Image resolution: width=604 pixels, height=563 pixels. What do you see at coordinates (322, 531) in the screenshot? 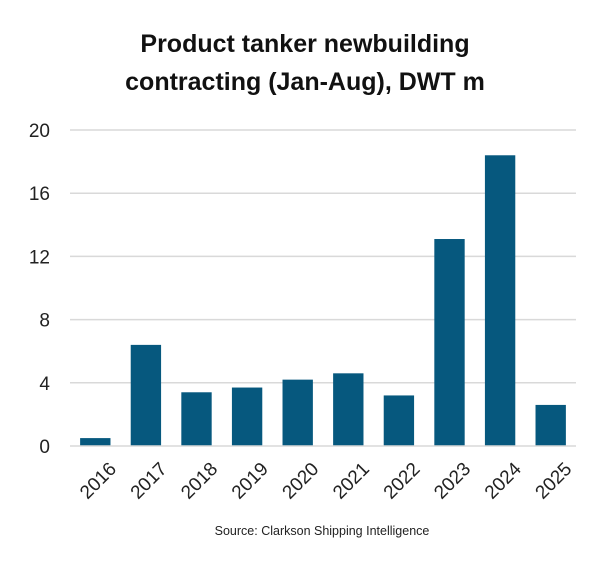
I see `source-note: Source: Clarkson Shipping Intelligence` at bounding box center [322, 531].